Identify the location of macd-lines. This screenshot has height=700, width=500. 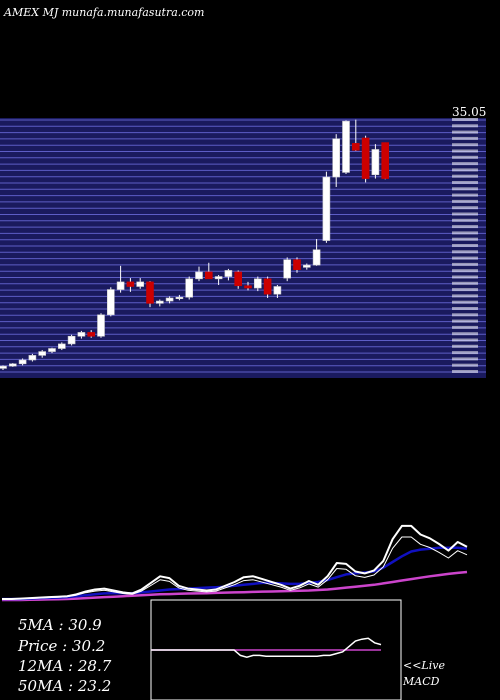
(266, 647).